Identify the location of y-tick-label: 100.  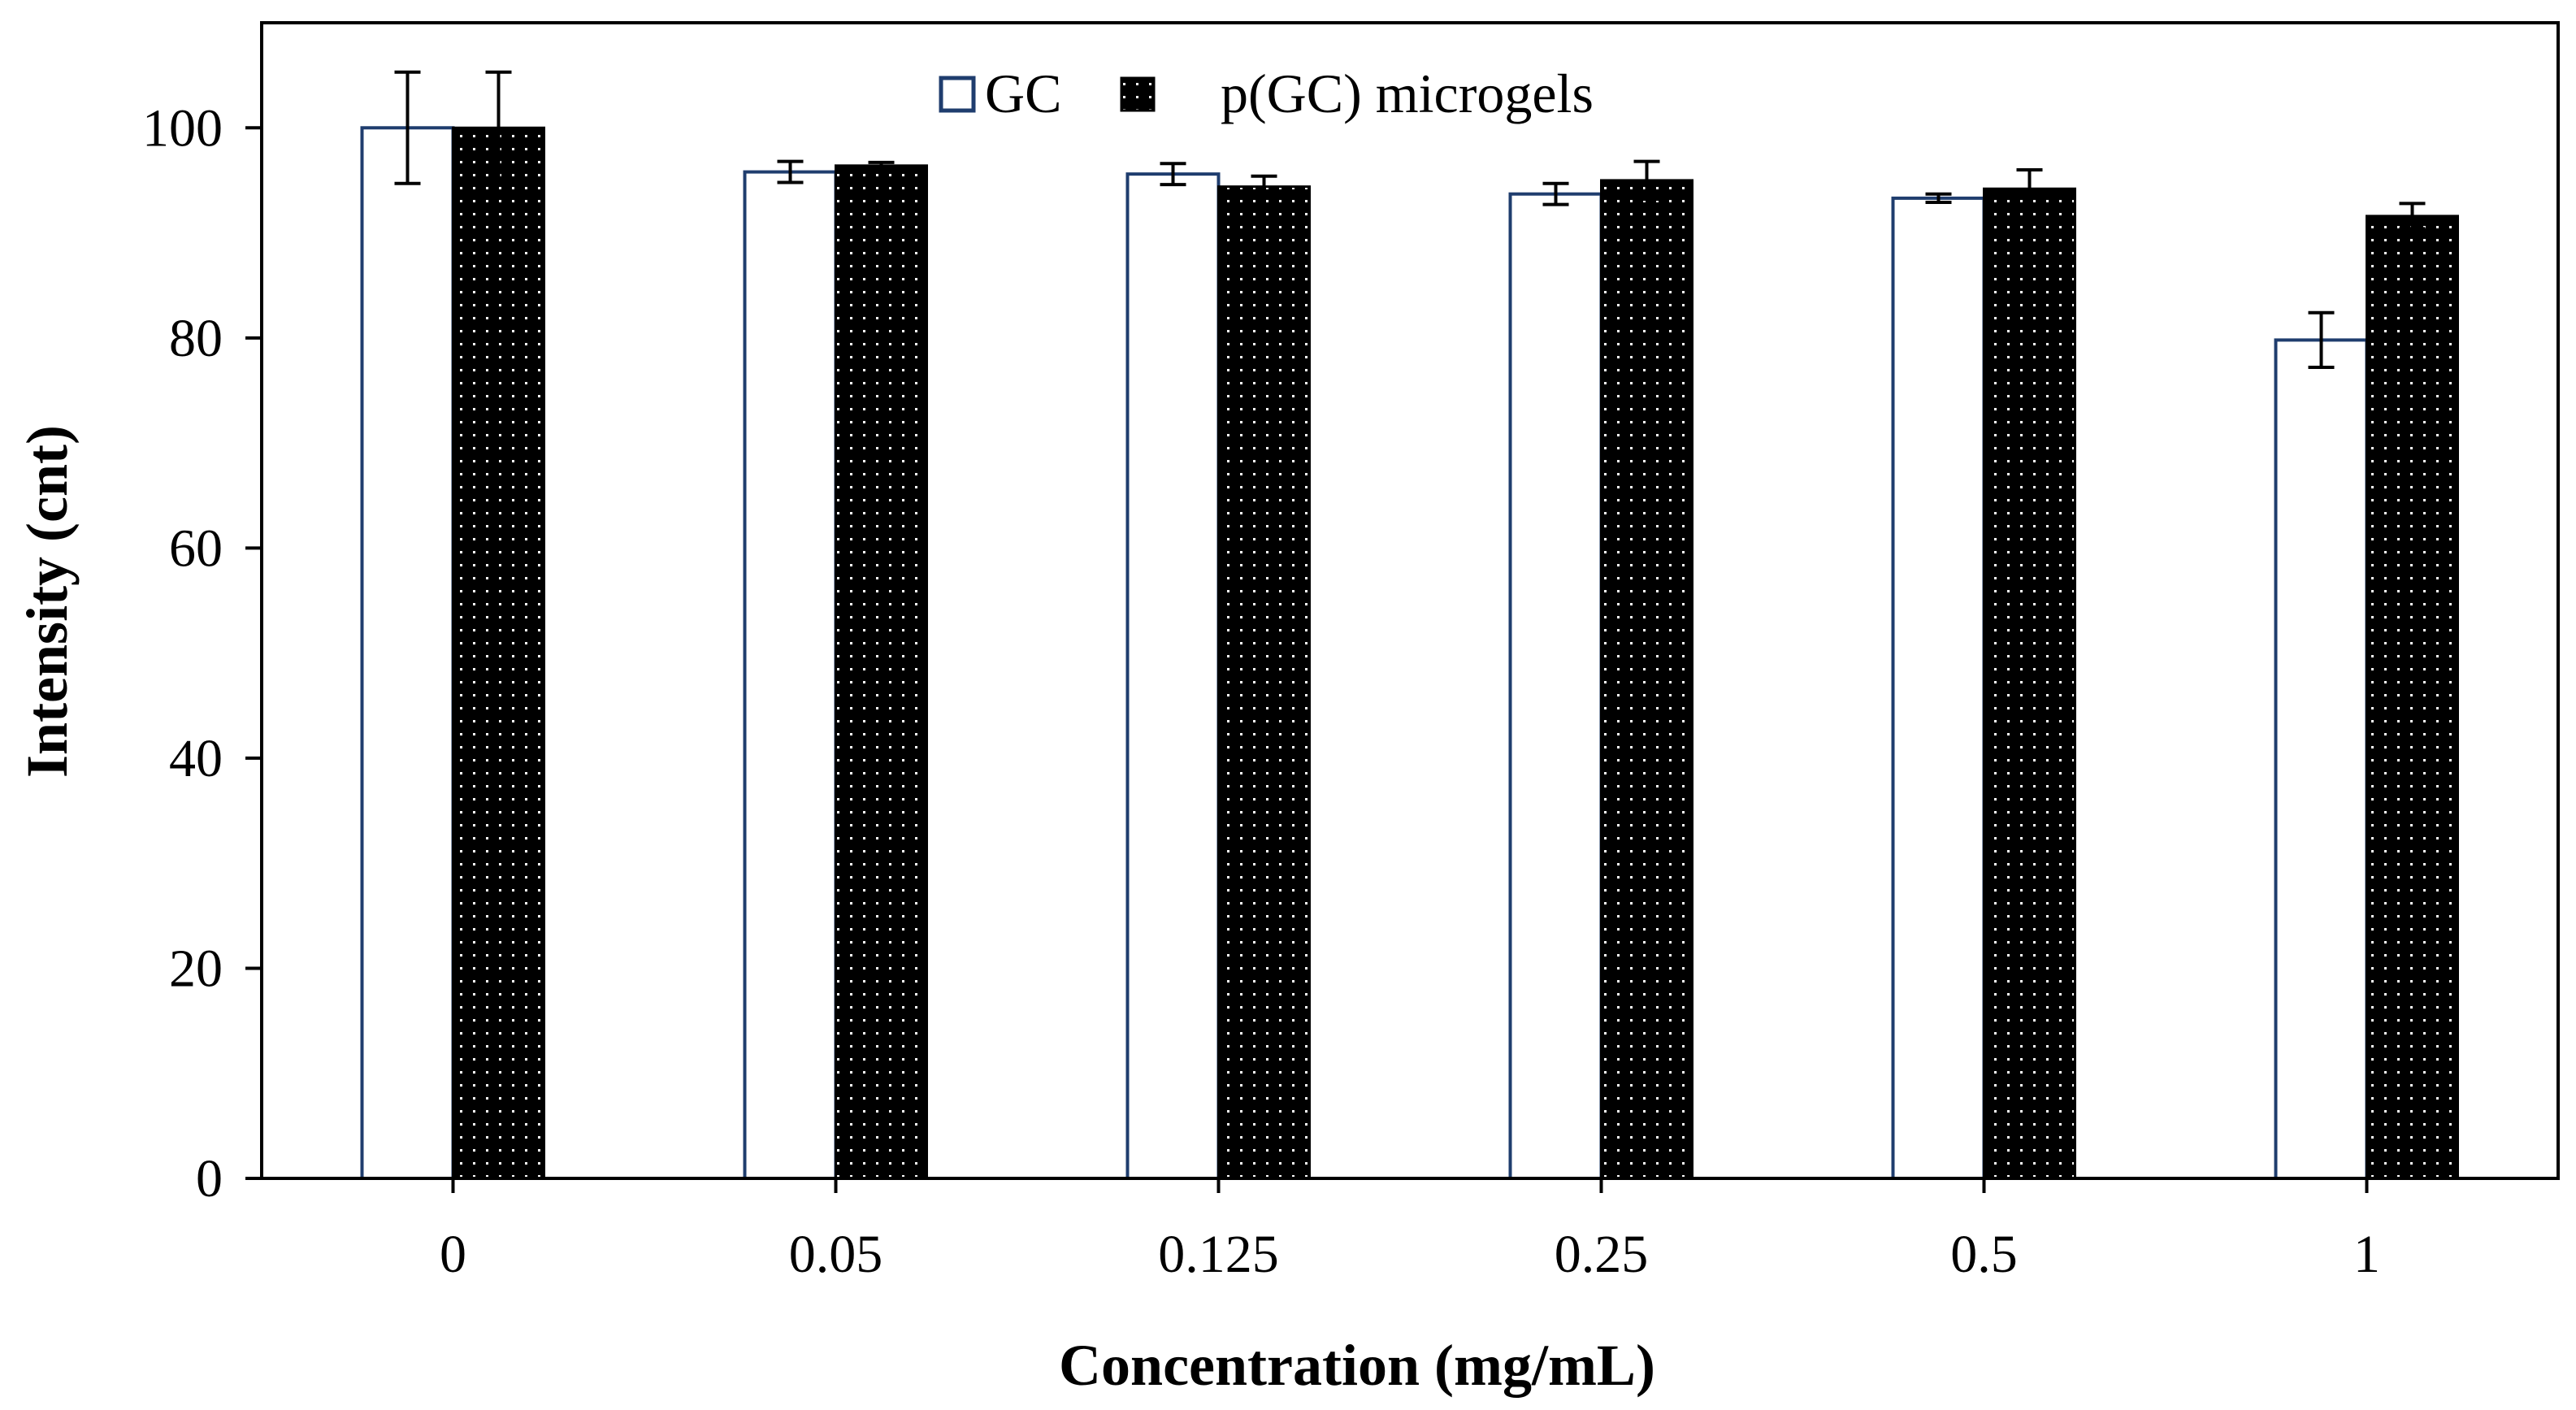
(182, 128).